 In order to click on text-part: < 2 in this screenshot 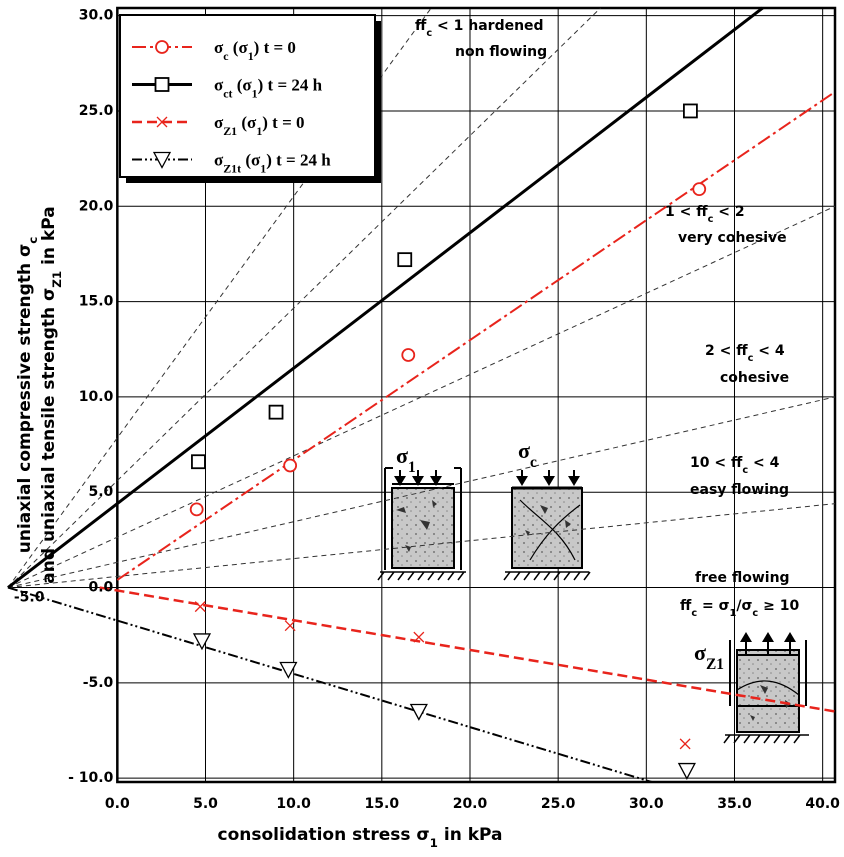, I will do `click(728, 212)`.